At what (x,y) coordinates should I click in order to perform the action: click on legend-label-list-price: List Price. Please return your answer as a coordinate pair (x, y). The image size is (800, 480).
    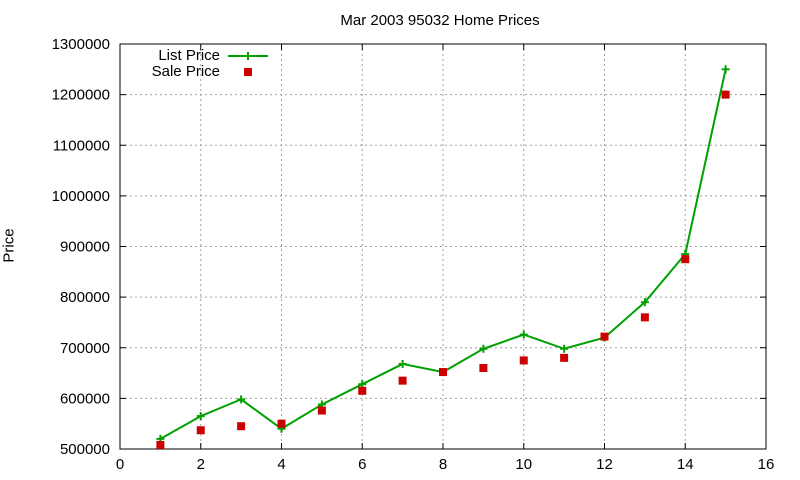
    Looking at the image, I should click on (189, 55).